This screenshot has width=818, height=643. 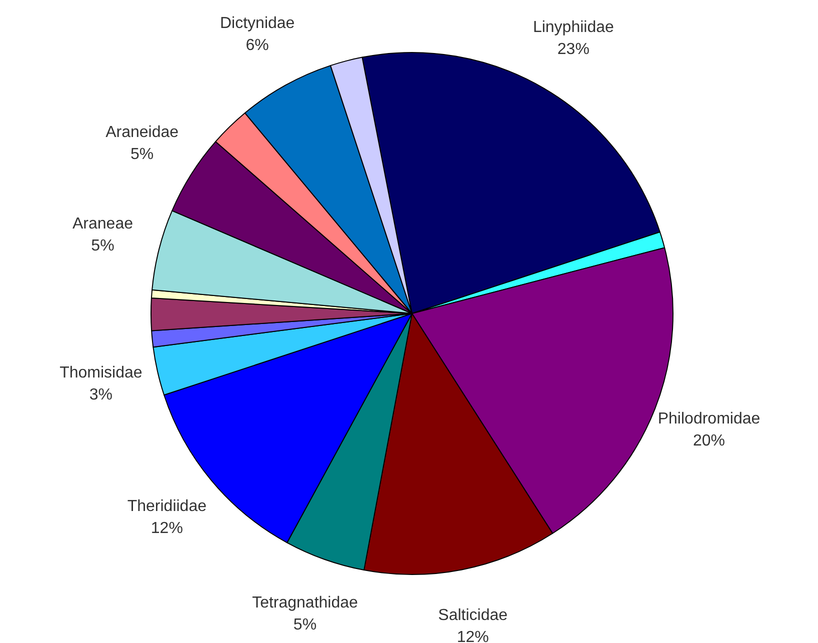 I want to click on data-label: 23%, so click(x=573, y=49).